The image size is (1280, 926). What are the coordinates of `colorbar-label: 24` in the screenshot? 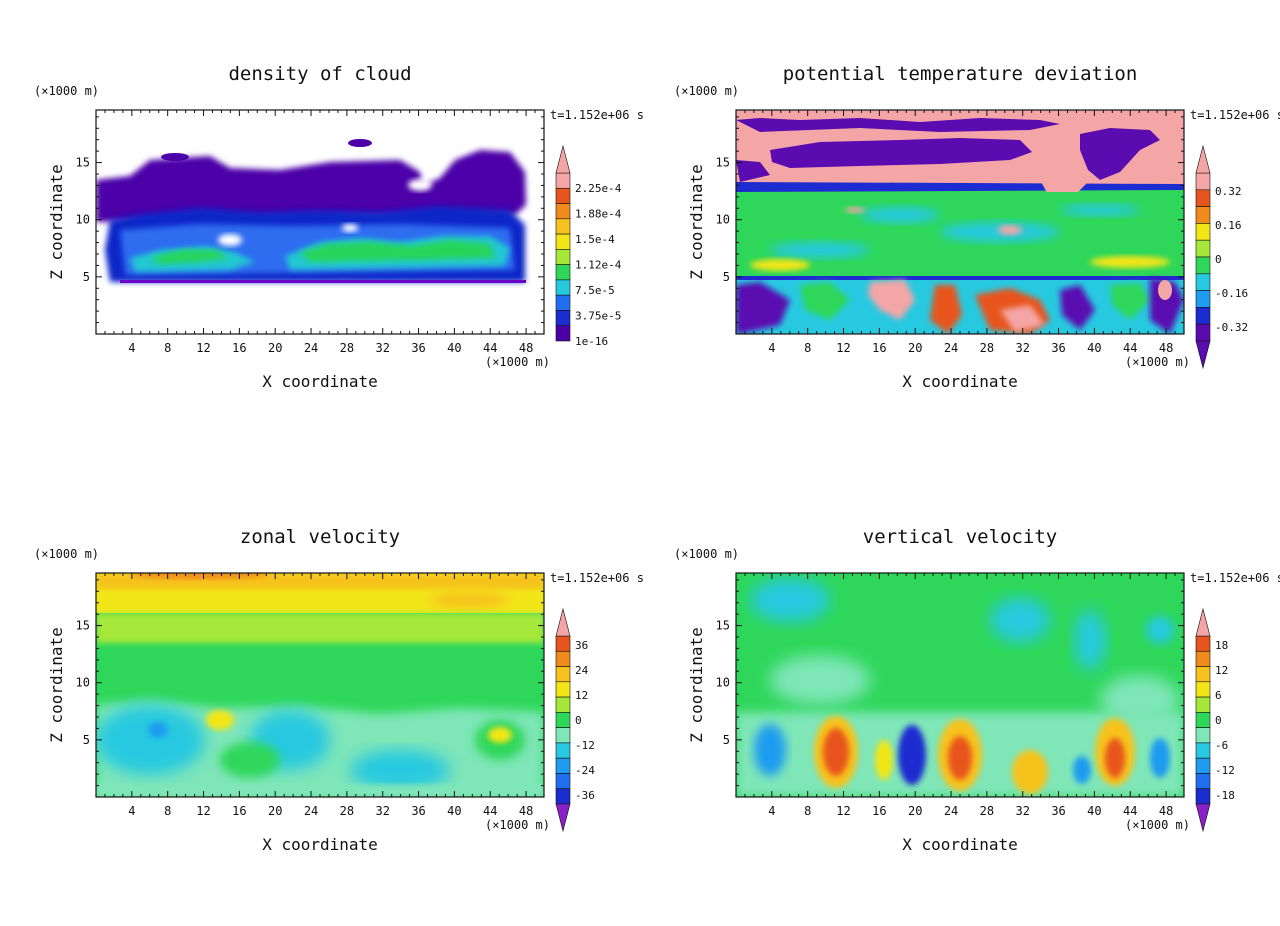 It's located at (582, 670).